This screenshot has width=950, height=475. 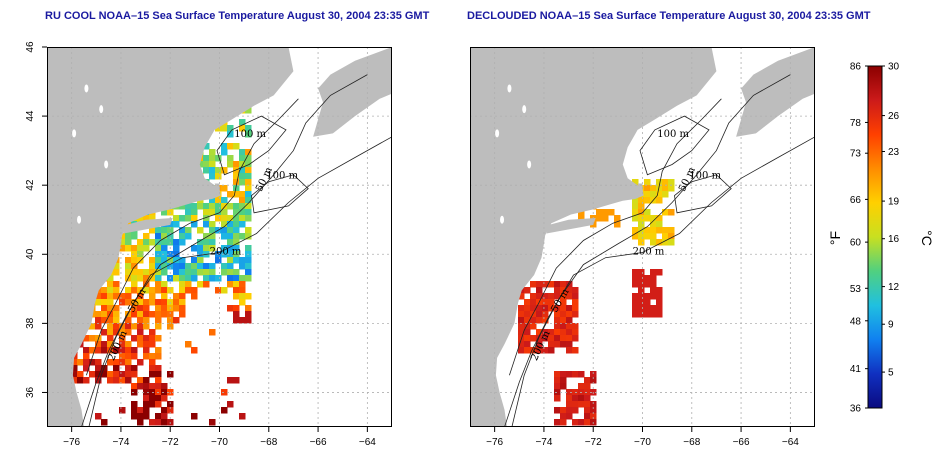 I want to click on y-tick-label: 40, so click(x=30, y=254).